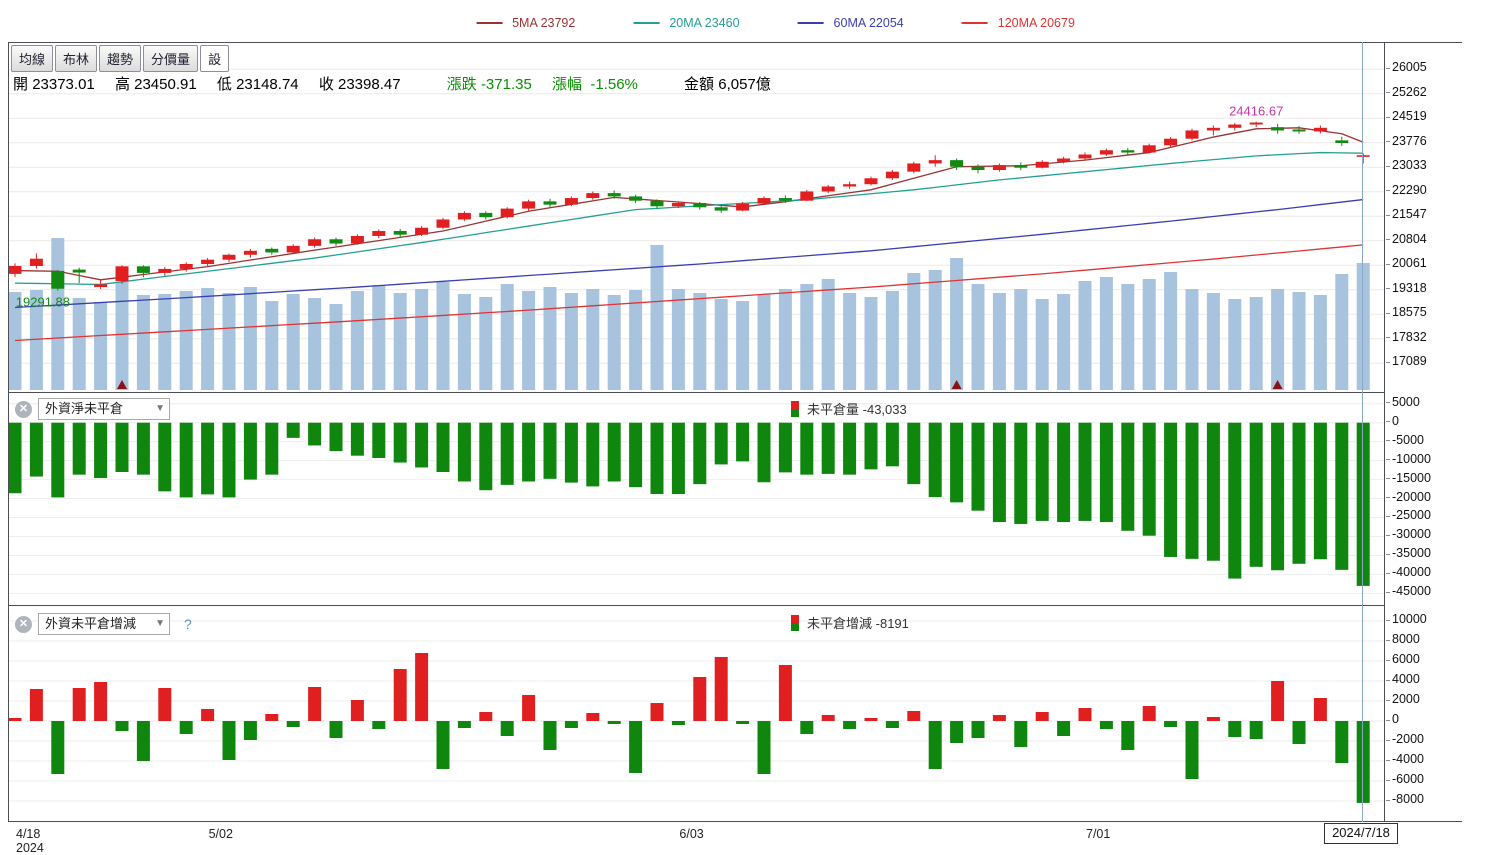 This screenshot has height=855, width=1491. I want to click on close-value: 23398.47, so click(369, 84).